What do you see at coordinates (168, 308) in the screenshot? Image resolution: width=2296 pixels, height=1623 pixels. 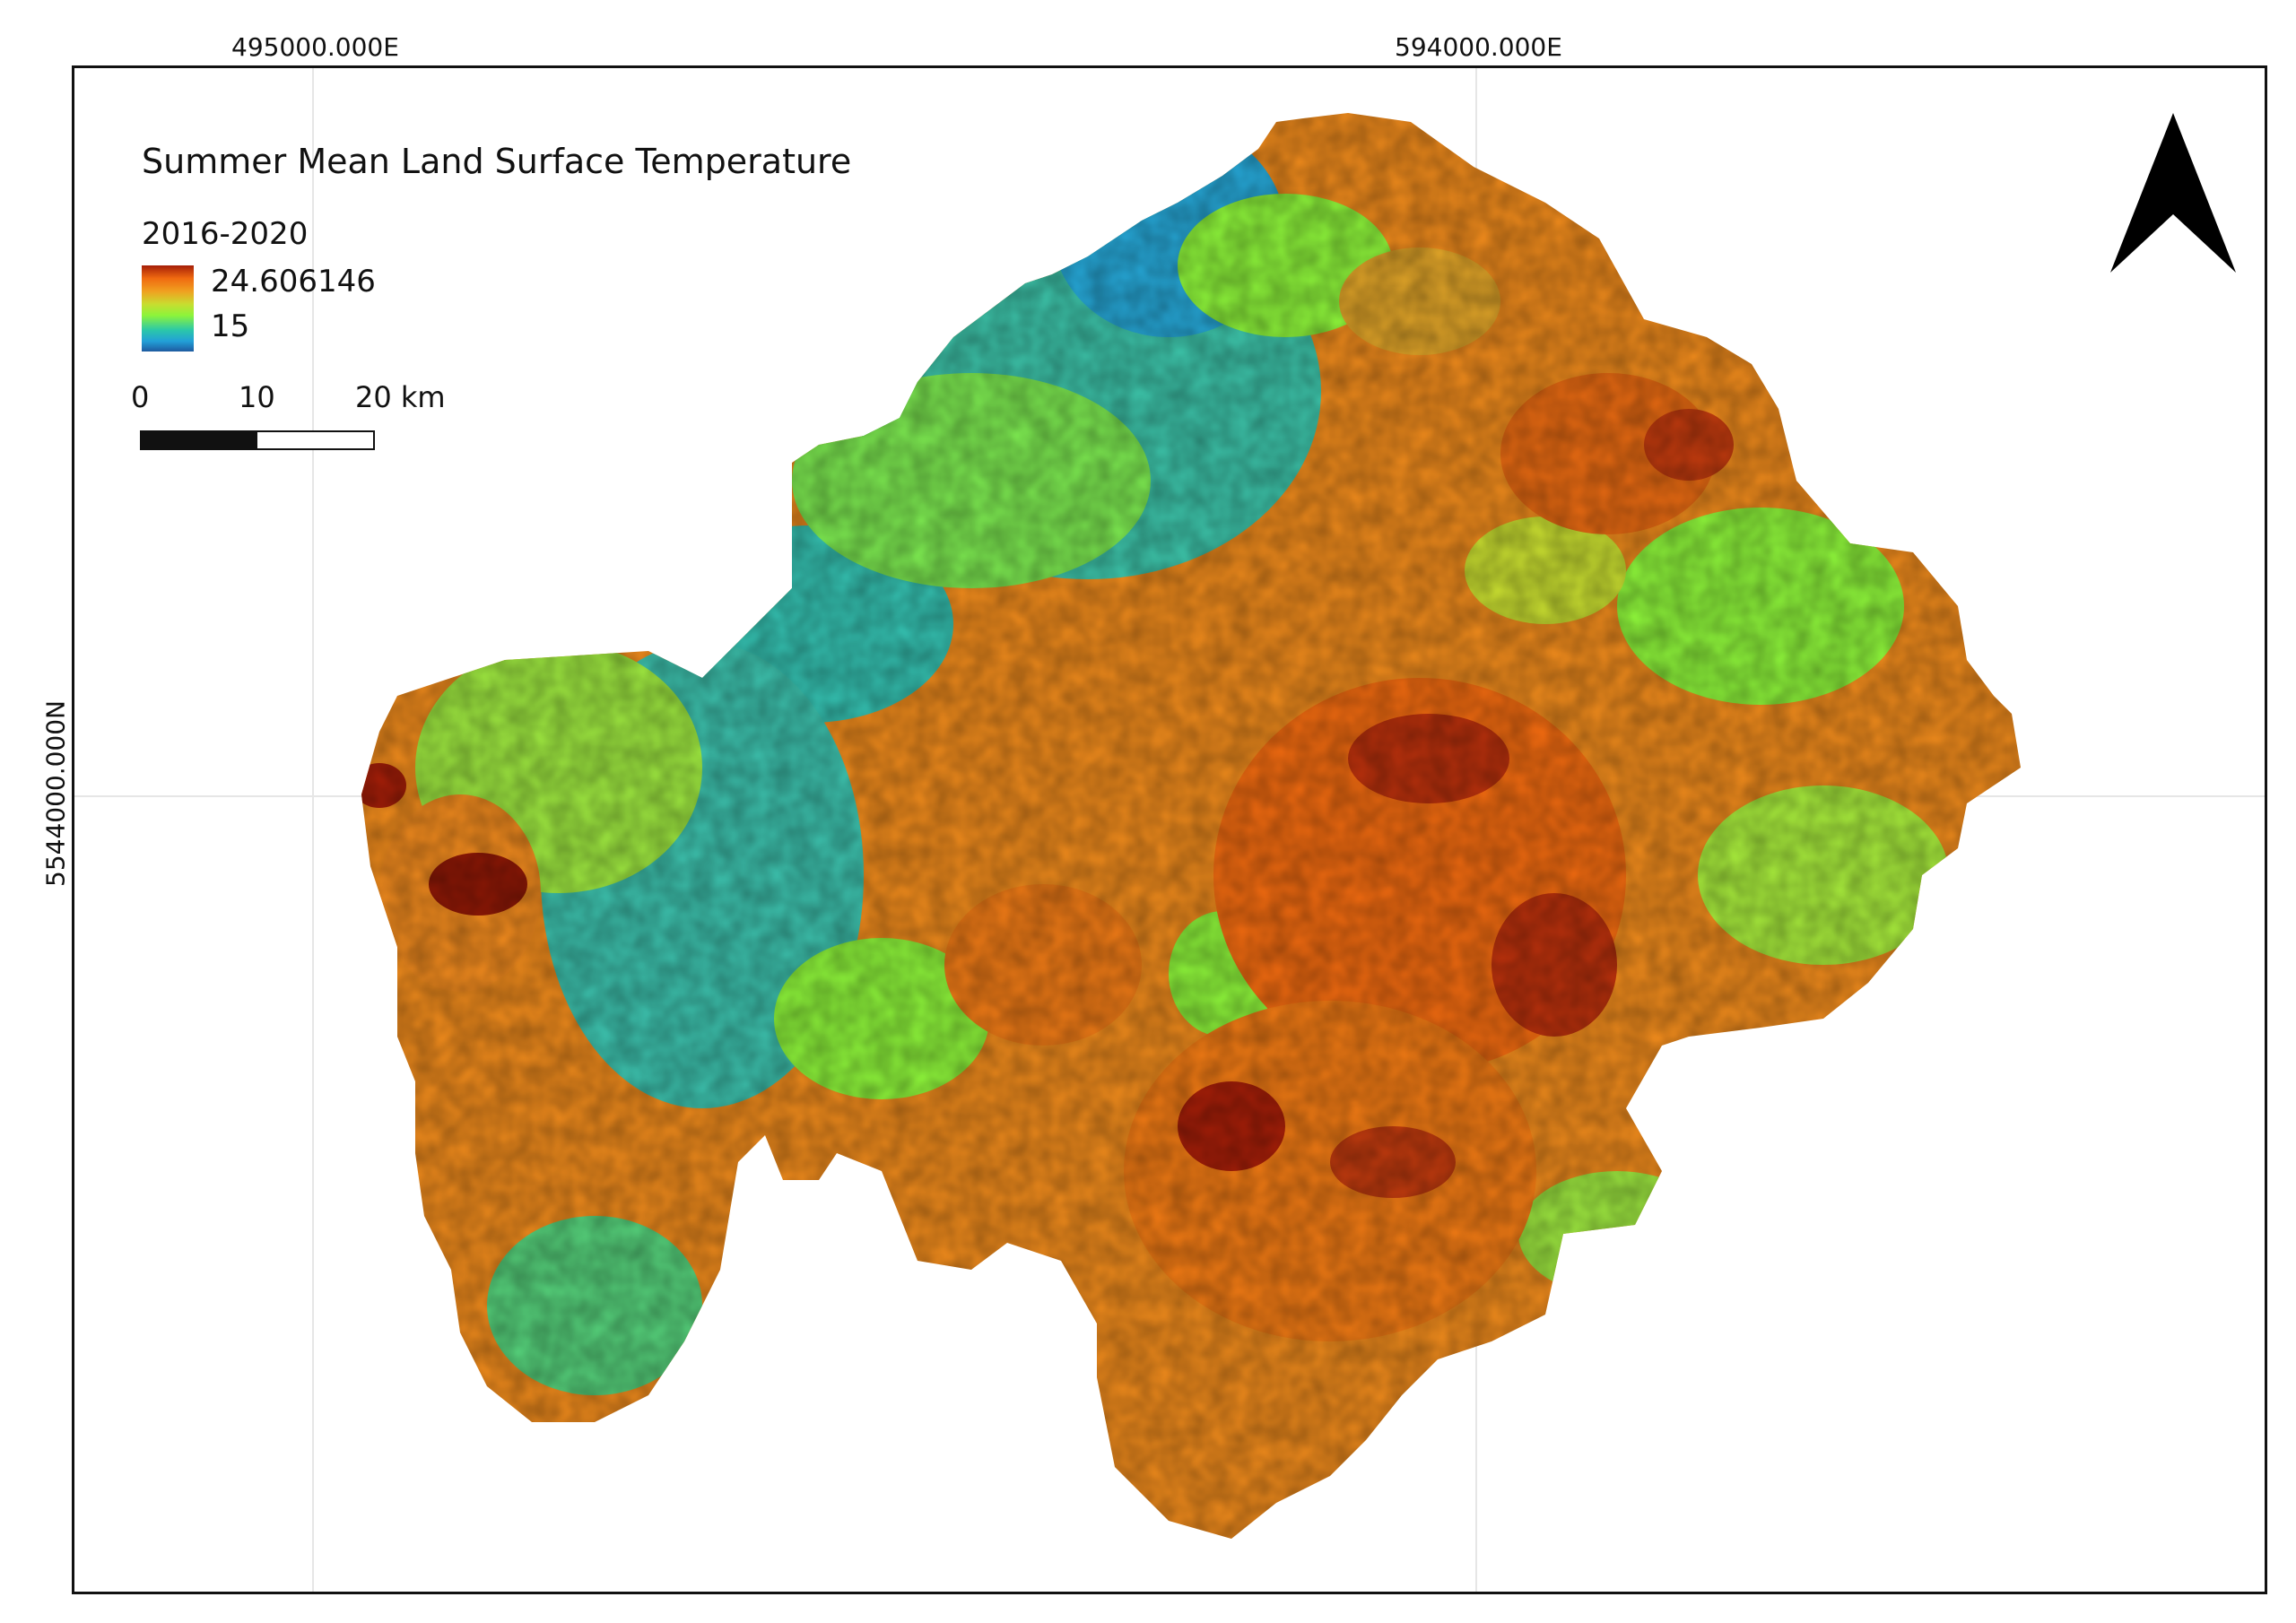 I see `legend-color-ramp` at bounding box center [168, 308].